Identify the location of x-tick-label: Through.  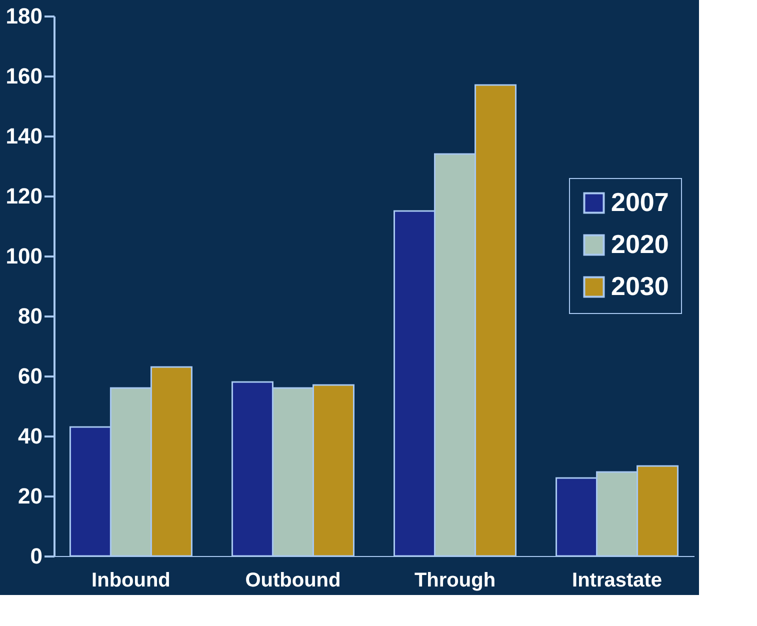
(455, 581).